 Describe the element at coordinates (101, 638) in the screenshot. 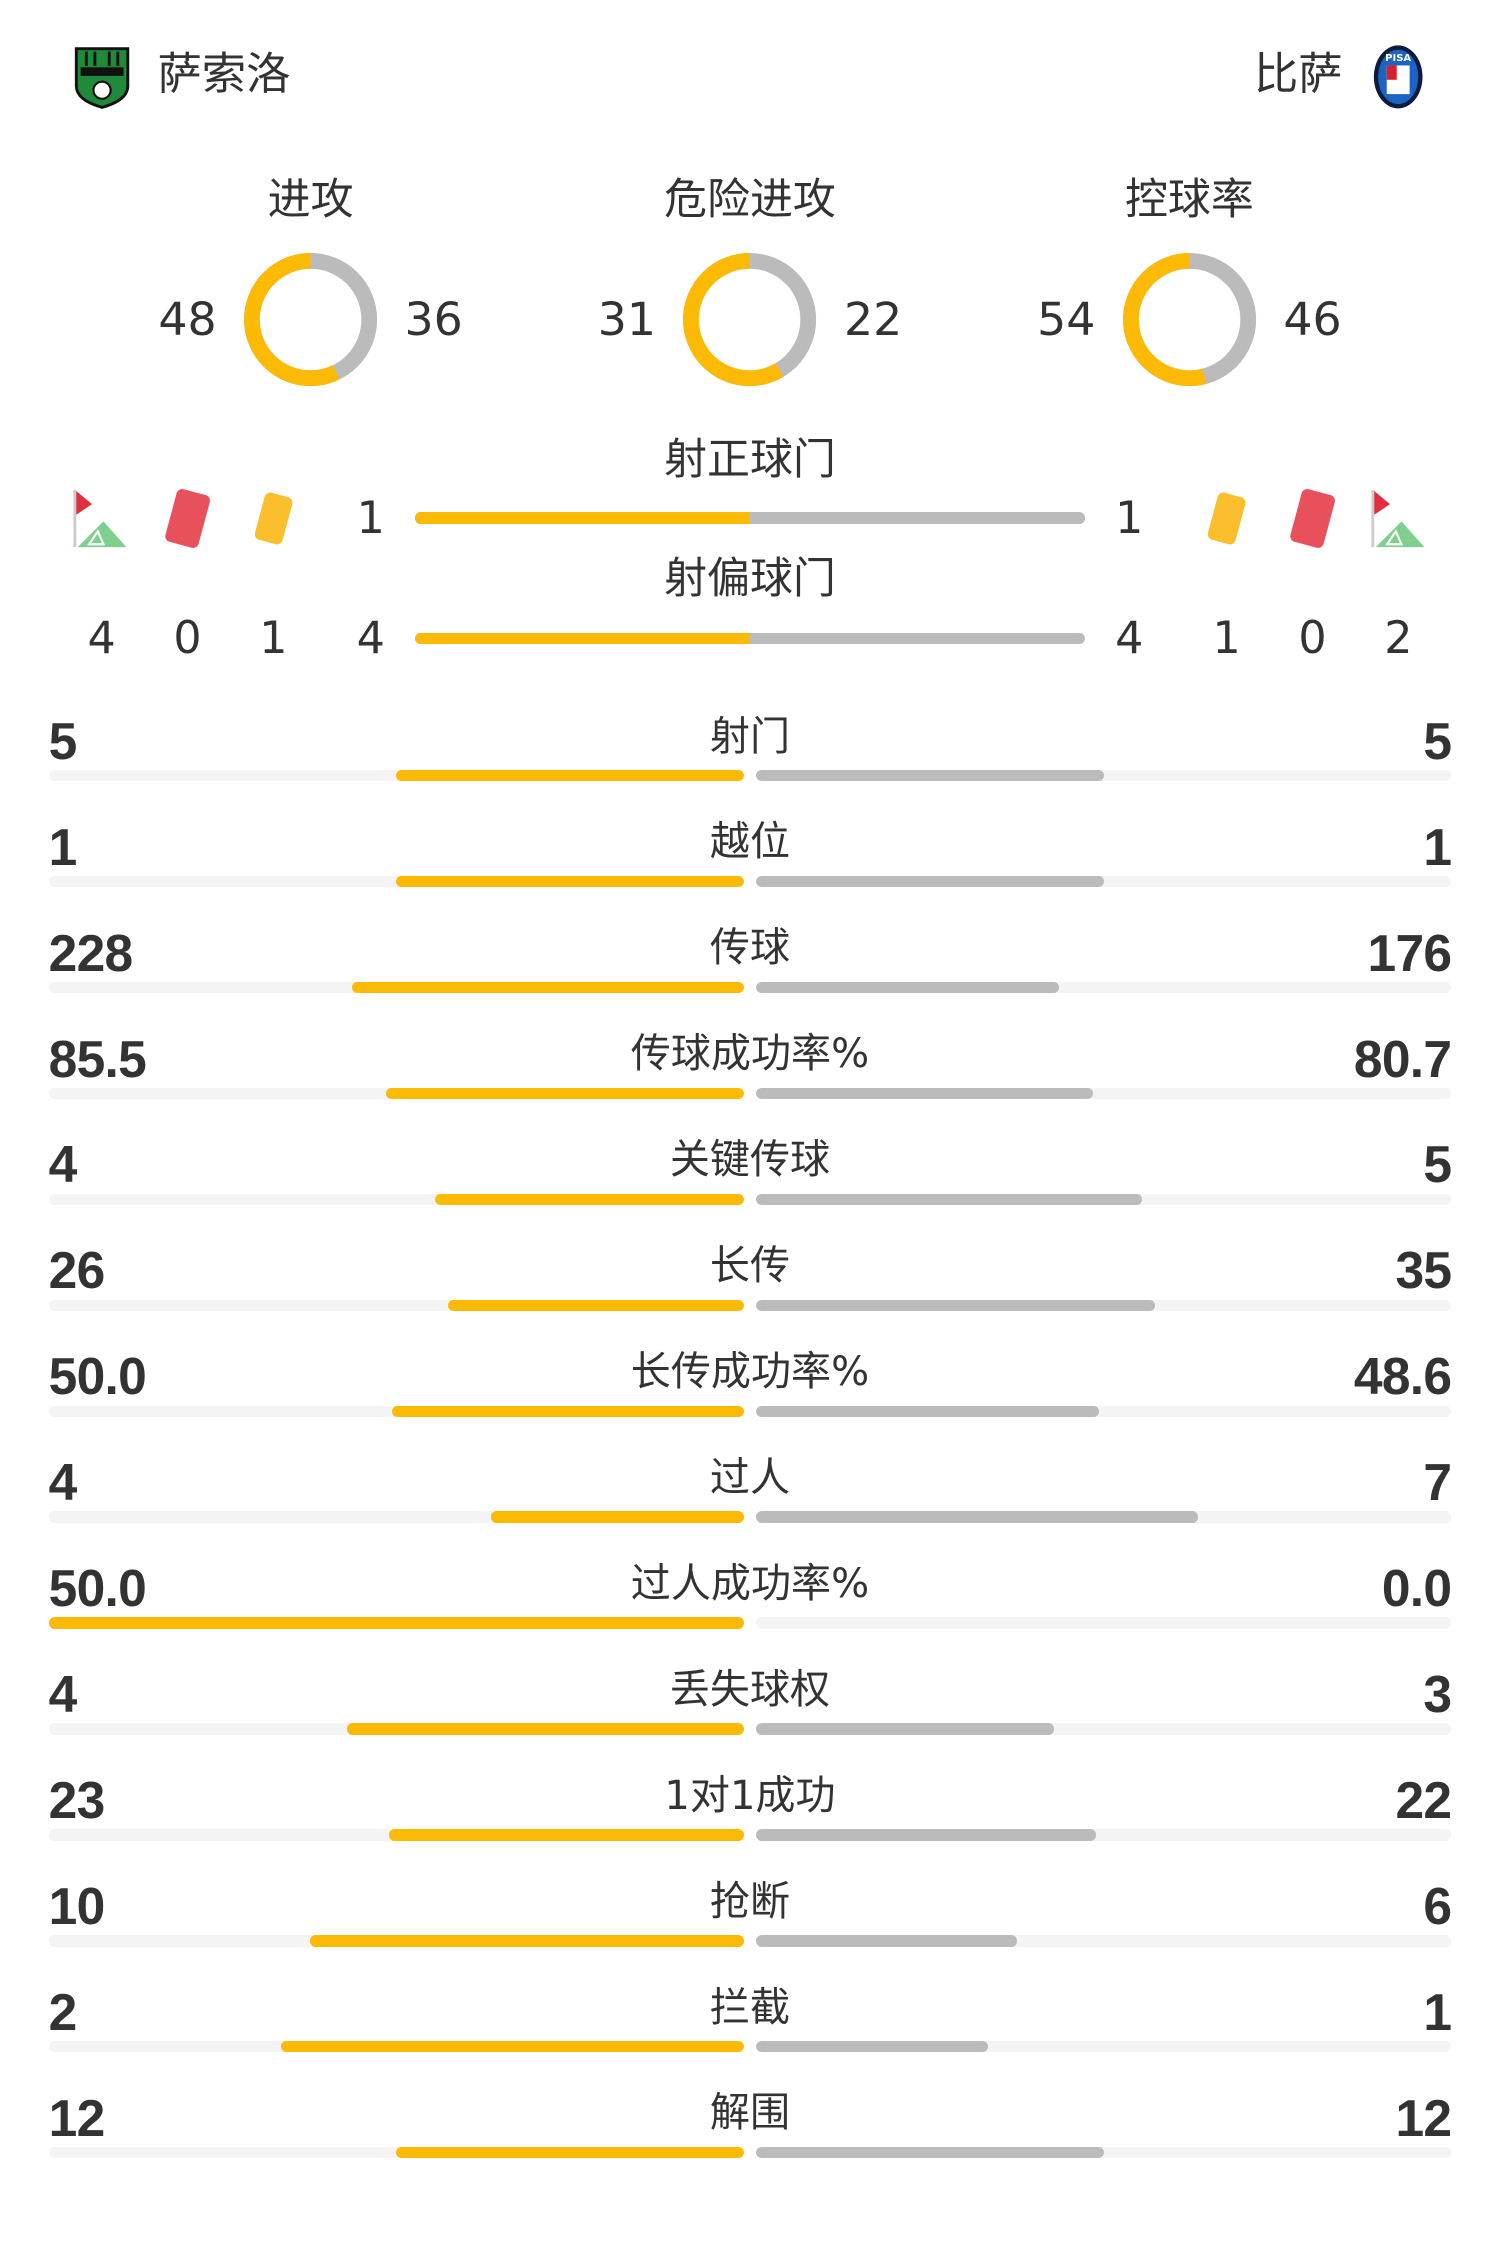

I see `home-corners: 4` at that location.